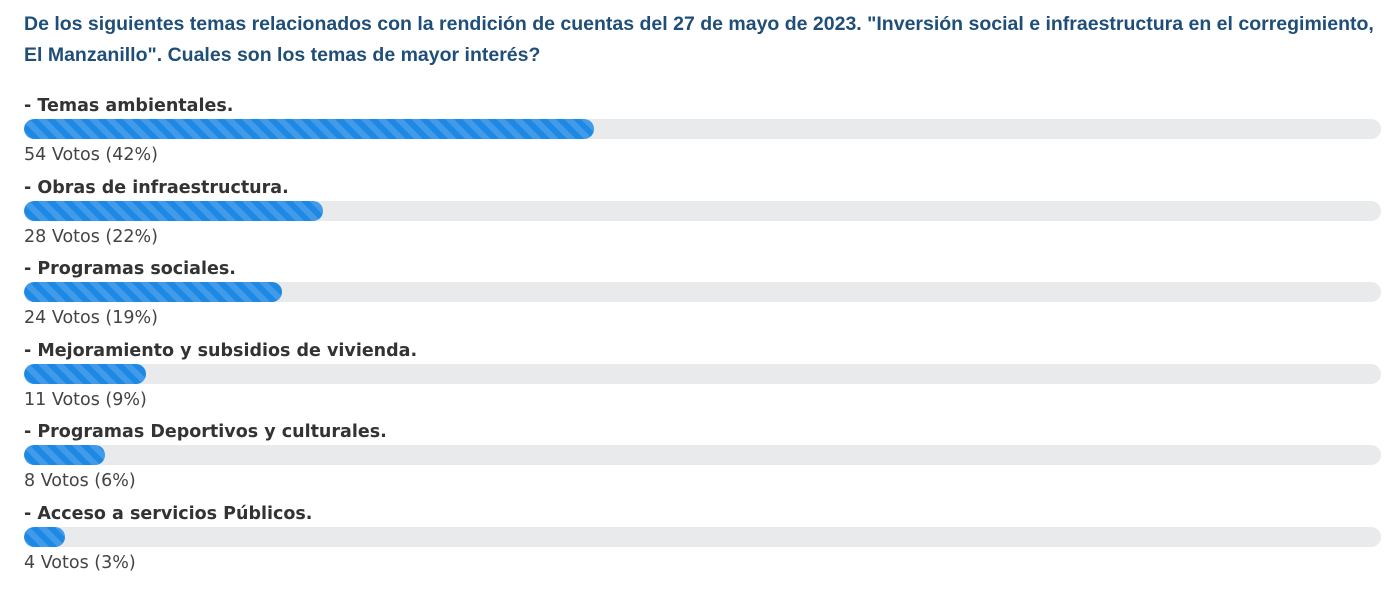  What do you see at coordinates (85, 399) in the screenshot?
I see `poll-option-votes: 11 Votos (9%)` at bounding box center [85, 399].